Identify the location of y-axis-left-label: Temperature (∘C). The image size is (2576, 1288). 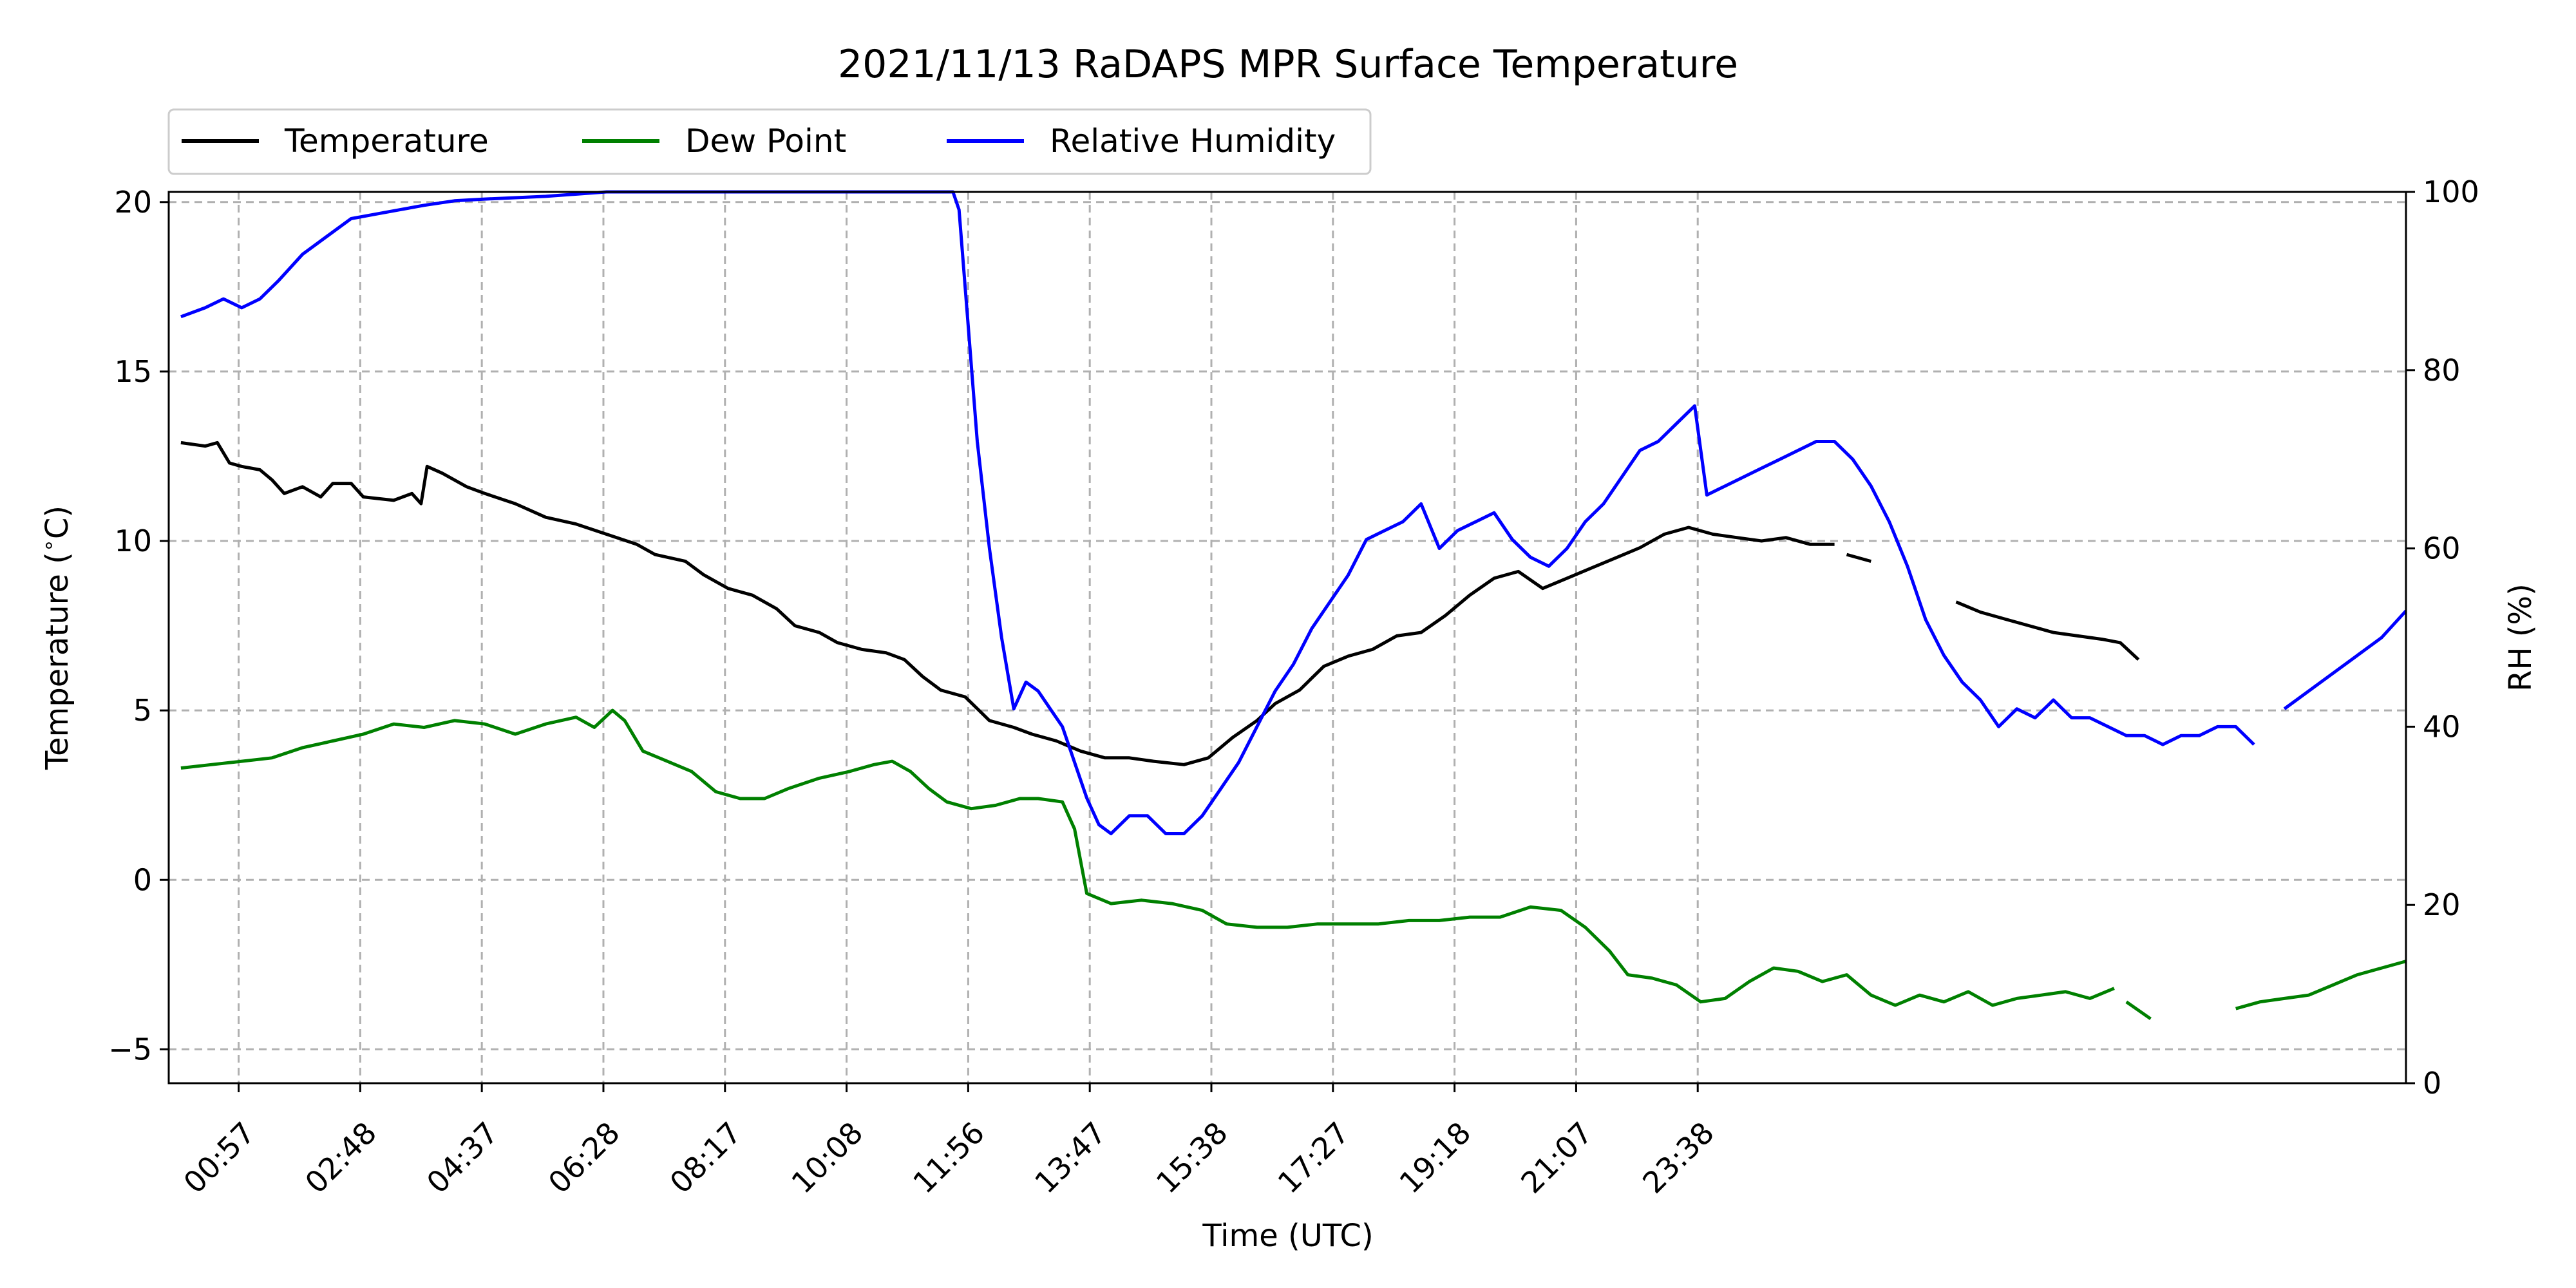
(56, 638).